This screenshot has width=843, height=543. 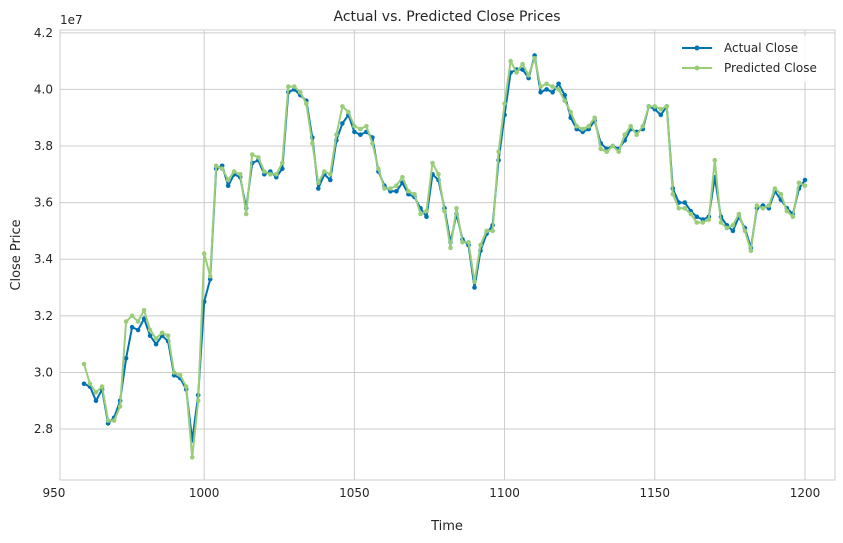 What do you see at coordinates (43, 372) in the screenshot?
I see `y-tick-label: 3.0` at bounding box center [43, 372].